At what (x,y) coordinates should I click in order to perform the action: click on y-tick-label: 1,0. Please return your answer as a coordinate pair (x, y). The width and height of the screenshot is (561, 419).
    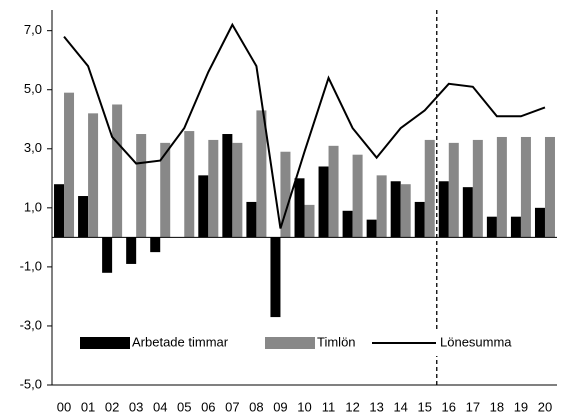
    Looking at the image, I should click on (33, 206).